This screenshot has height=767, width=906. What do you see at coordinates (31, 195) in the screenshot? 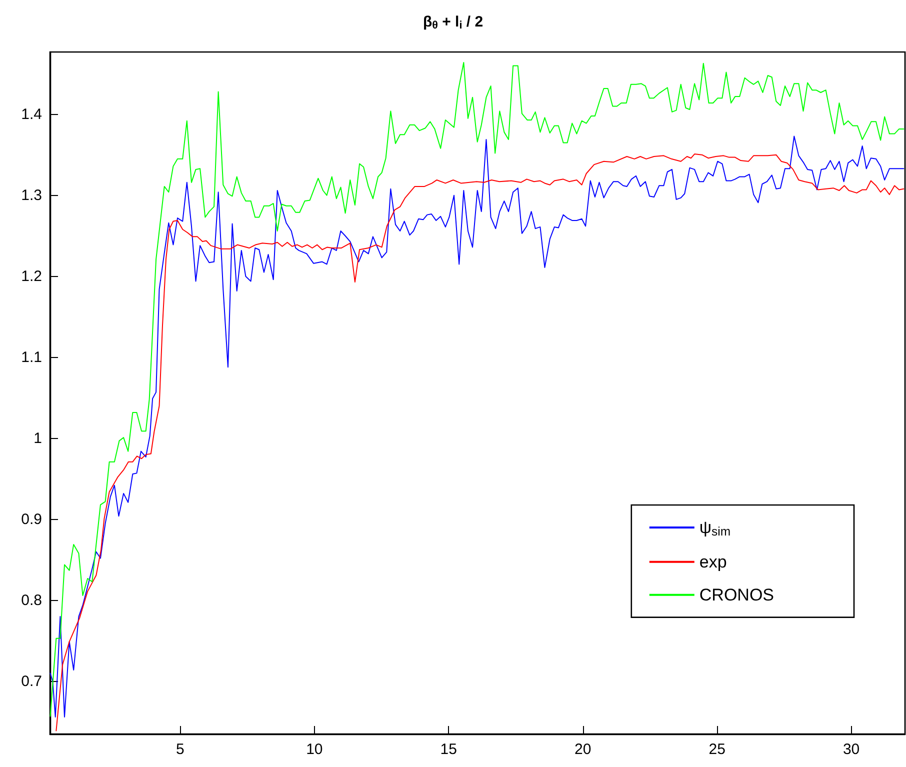
I see `y-tick-label: 1.3` at bounding box center [31, 195].